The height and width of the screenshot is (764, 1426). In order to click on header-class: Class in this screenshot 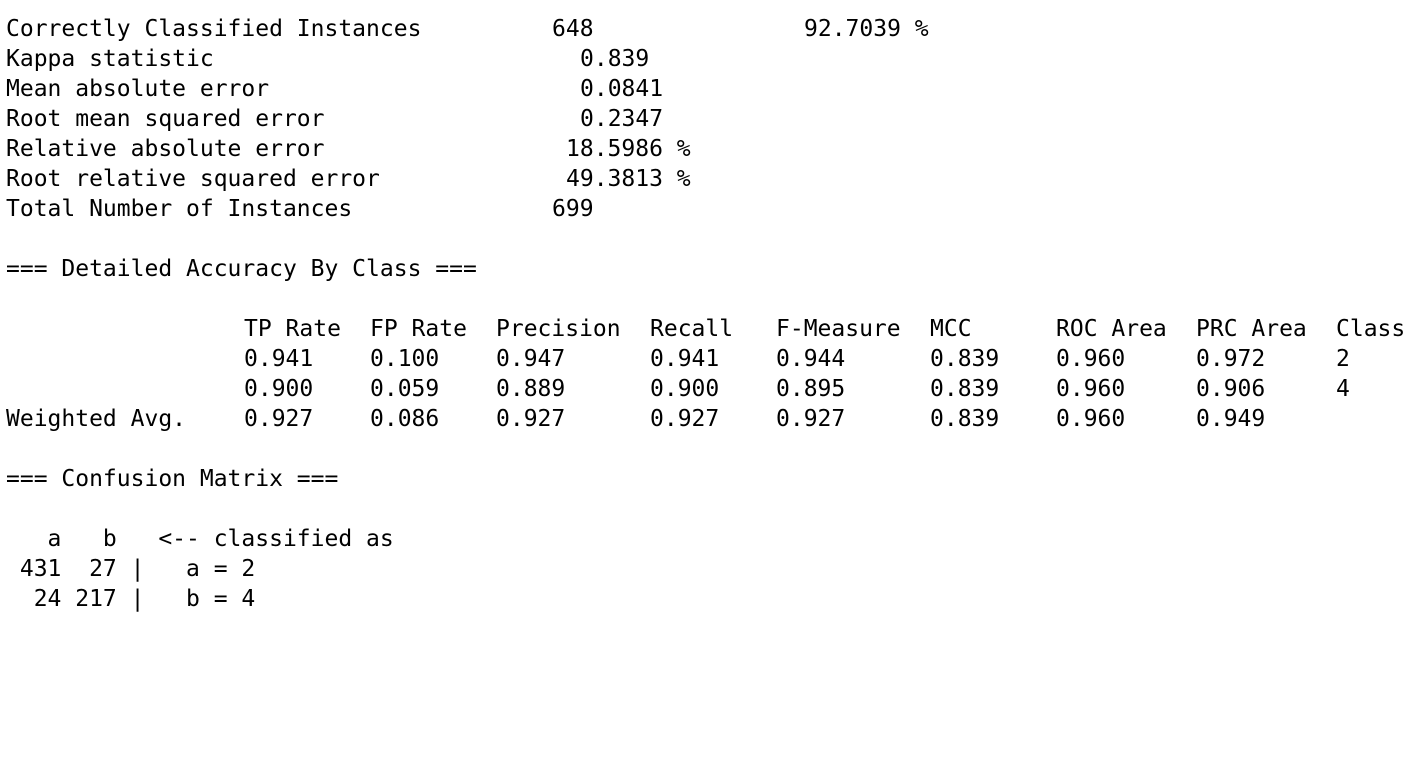, I will do `click(1371, 329)`.